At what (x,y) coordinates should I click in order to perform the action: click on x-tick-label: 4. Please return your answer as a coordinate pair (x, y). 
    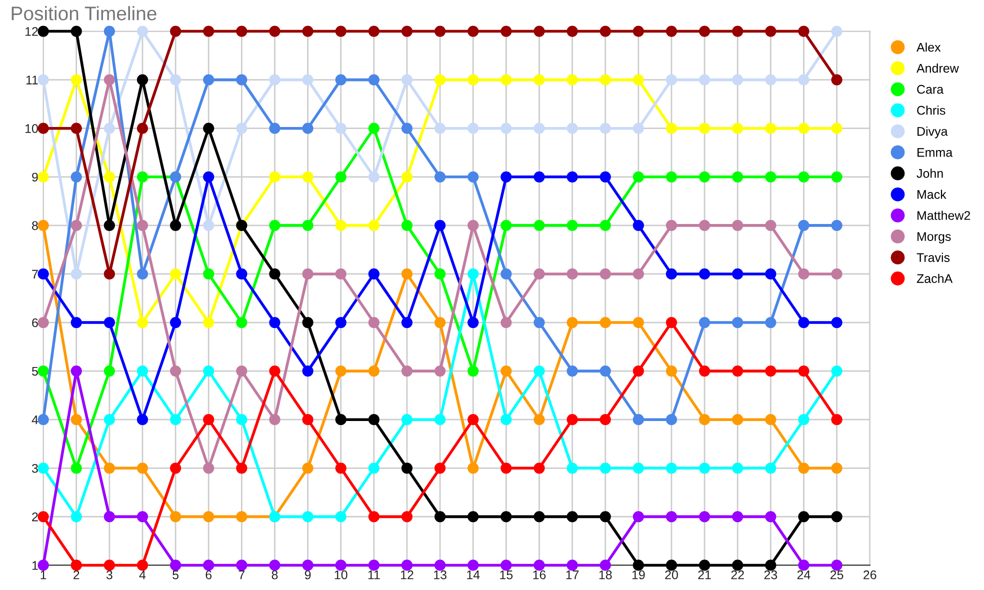
    Looking at the image, I should click on (142, 575).